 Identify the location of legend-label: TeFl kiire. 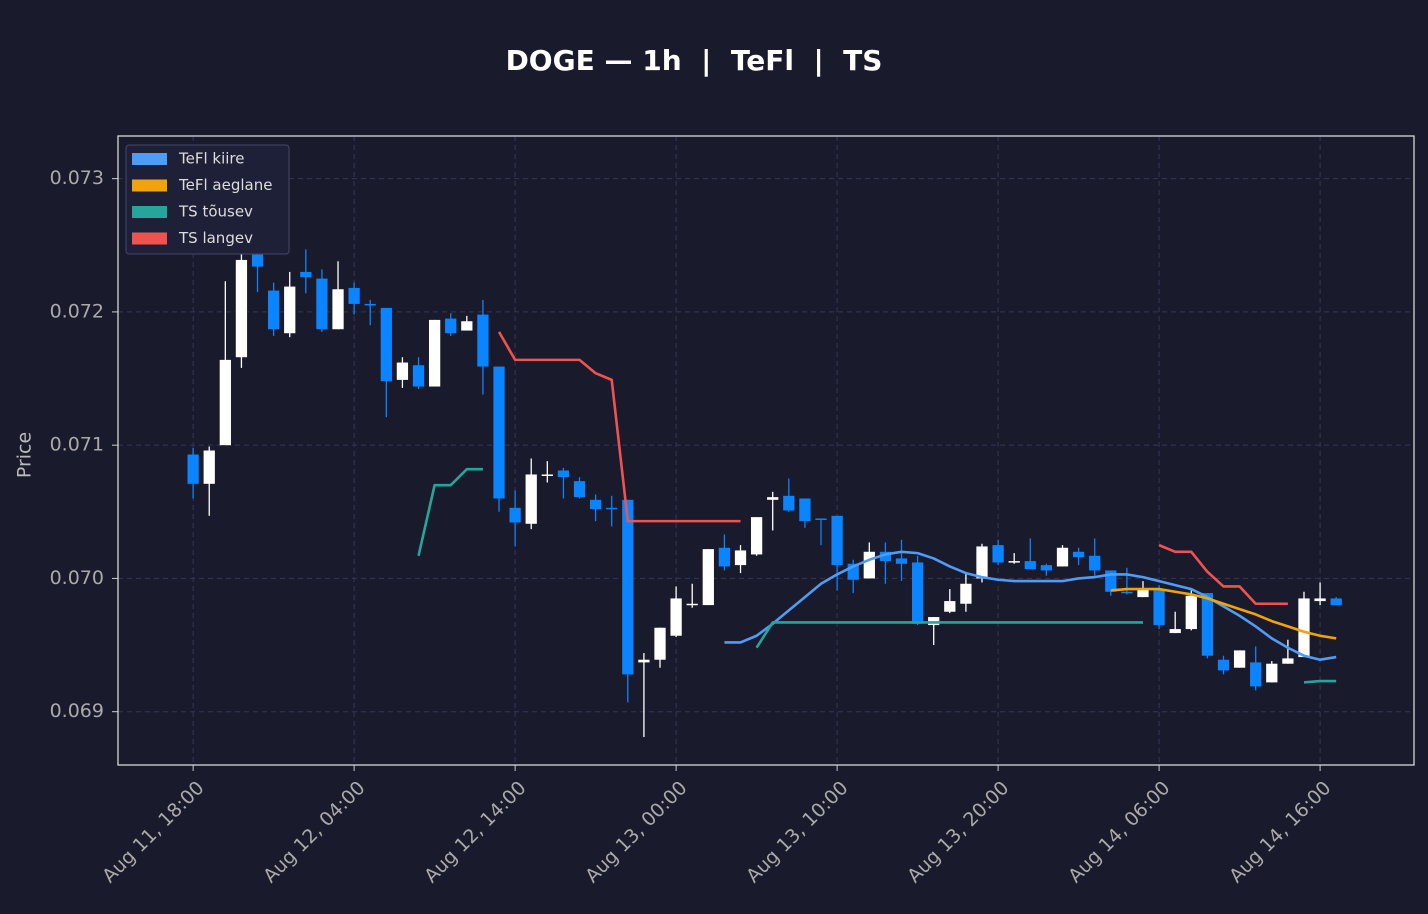
(211, 159).